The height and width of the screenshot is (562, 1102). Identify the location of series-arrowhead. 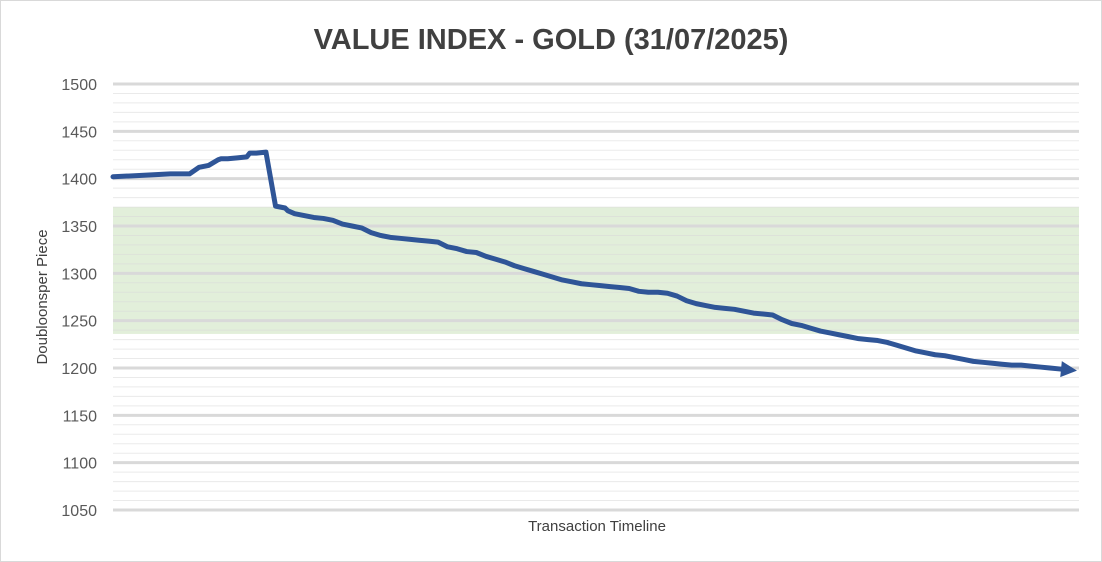
(1068, 369).